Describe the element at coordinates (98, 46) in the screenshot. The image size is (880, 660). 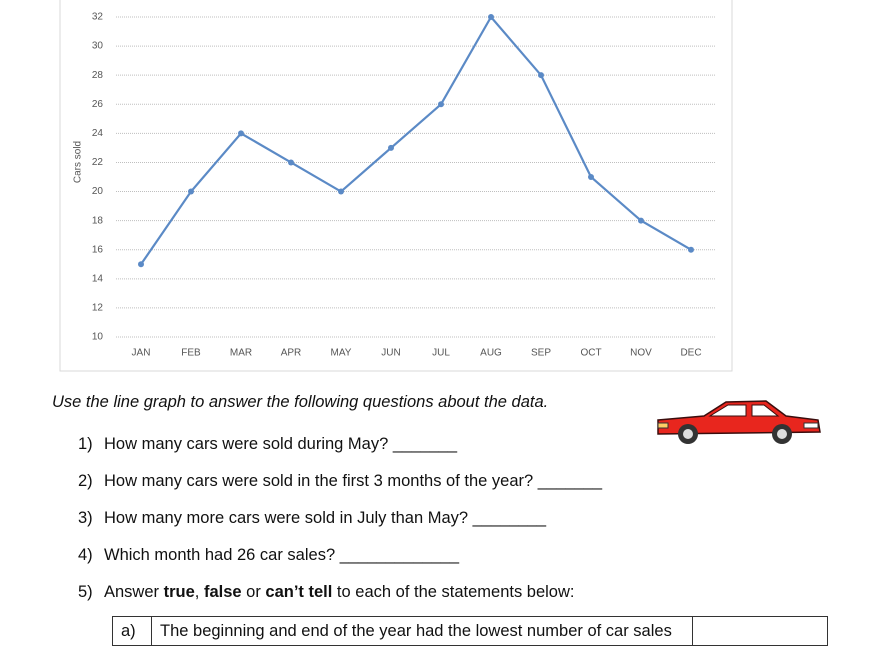
I see `y-tick-label: 30` at that location.